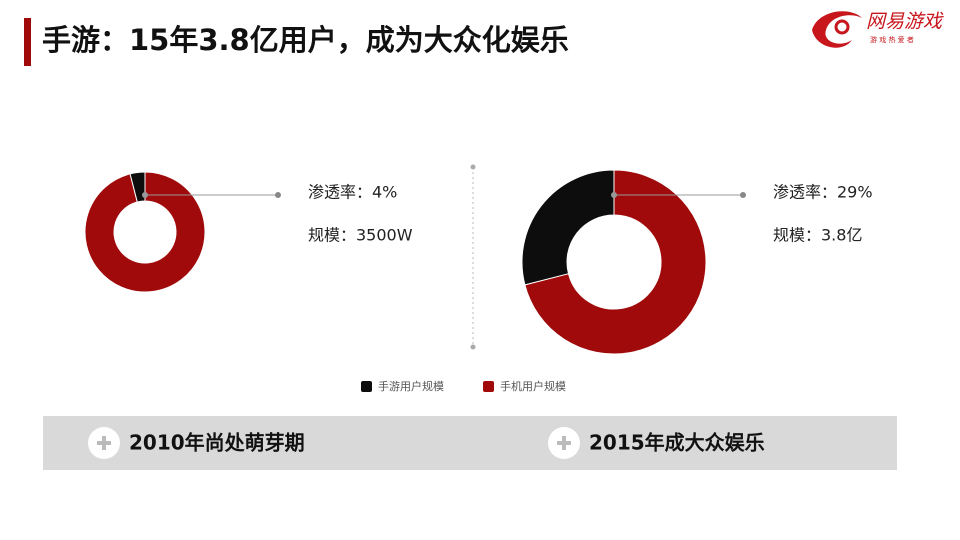 This screenshot has width=960, height=540. Describe the element at coordinates (470, 443) in the screenshot. I see `caption-band` at that location.